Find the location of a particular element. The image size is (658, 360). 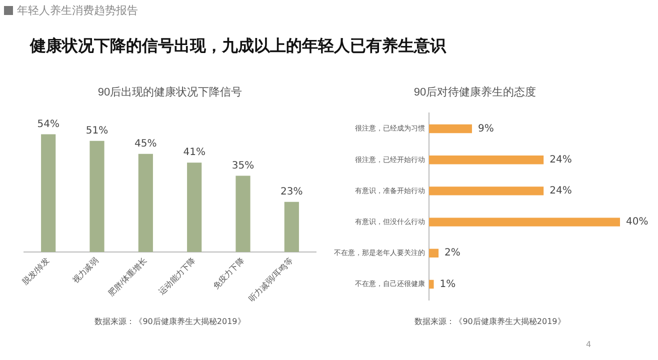

data-label: 41% is located at coordinates (194, 152).